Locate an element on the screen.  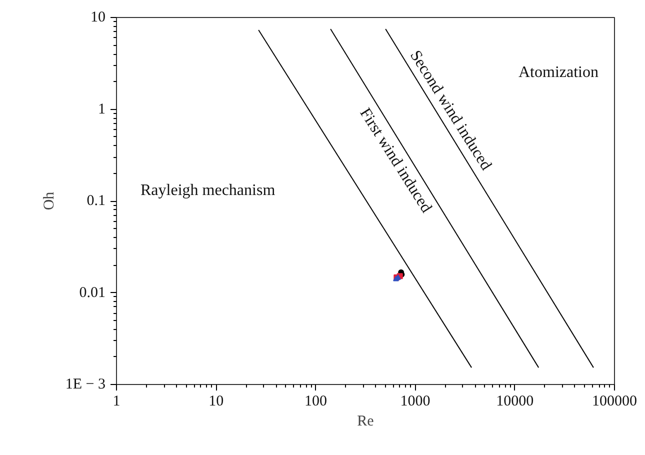
x-tick-label: 10000 is located at coordinates (515, 402).